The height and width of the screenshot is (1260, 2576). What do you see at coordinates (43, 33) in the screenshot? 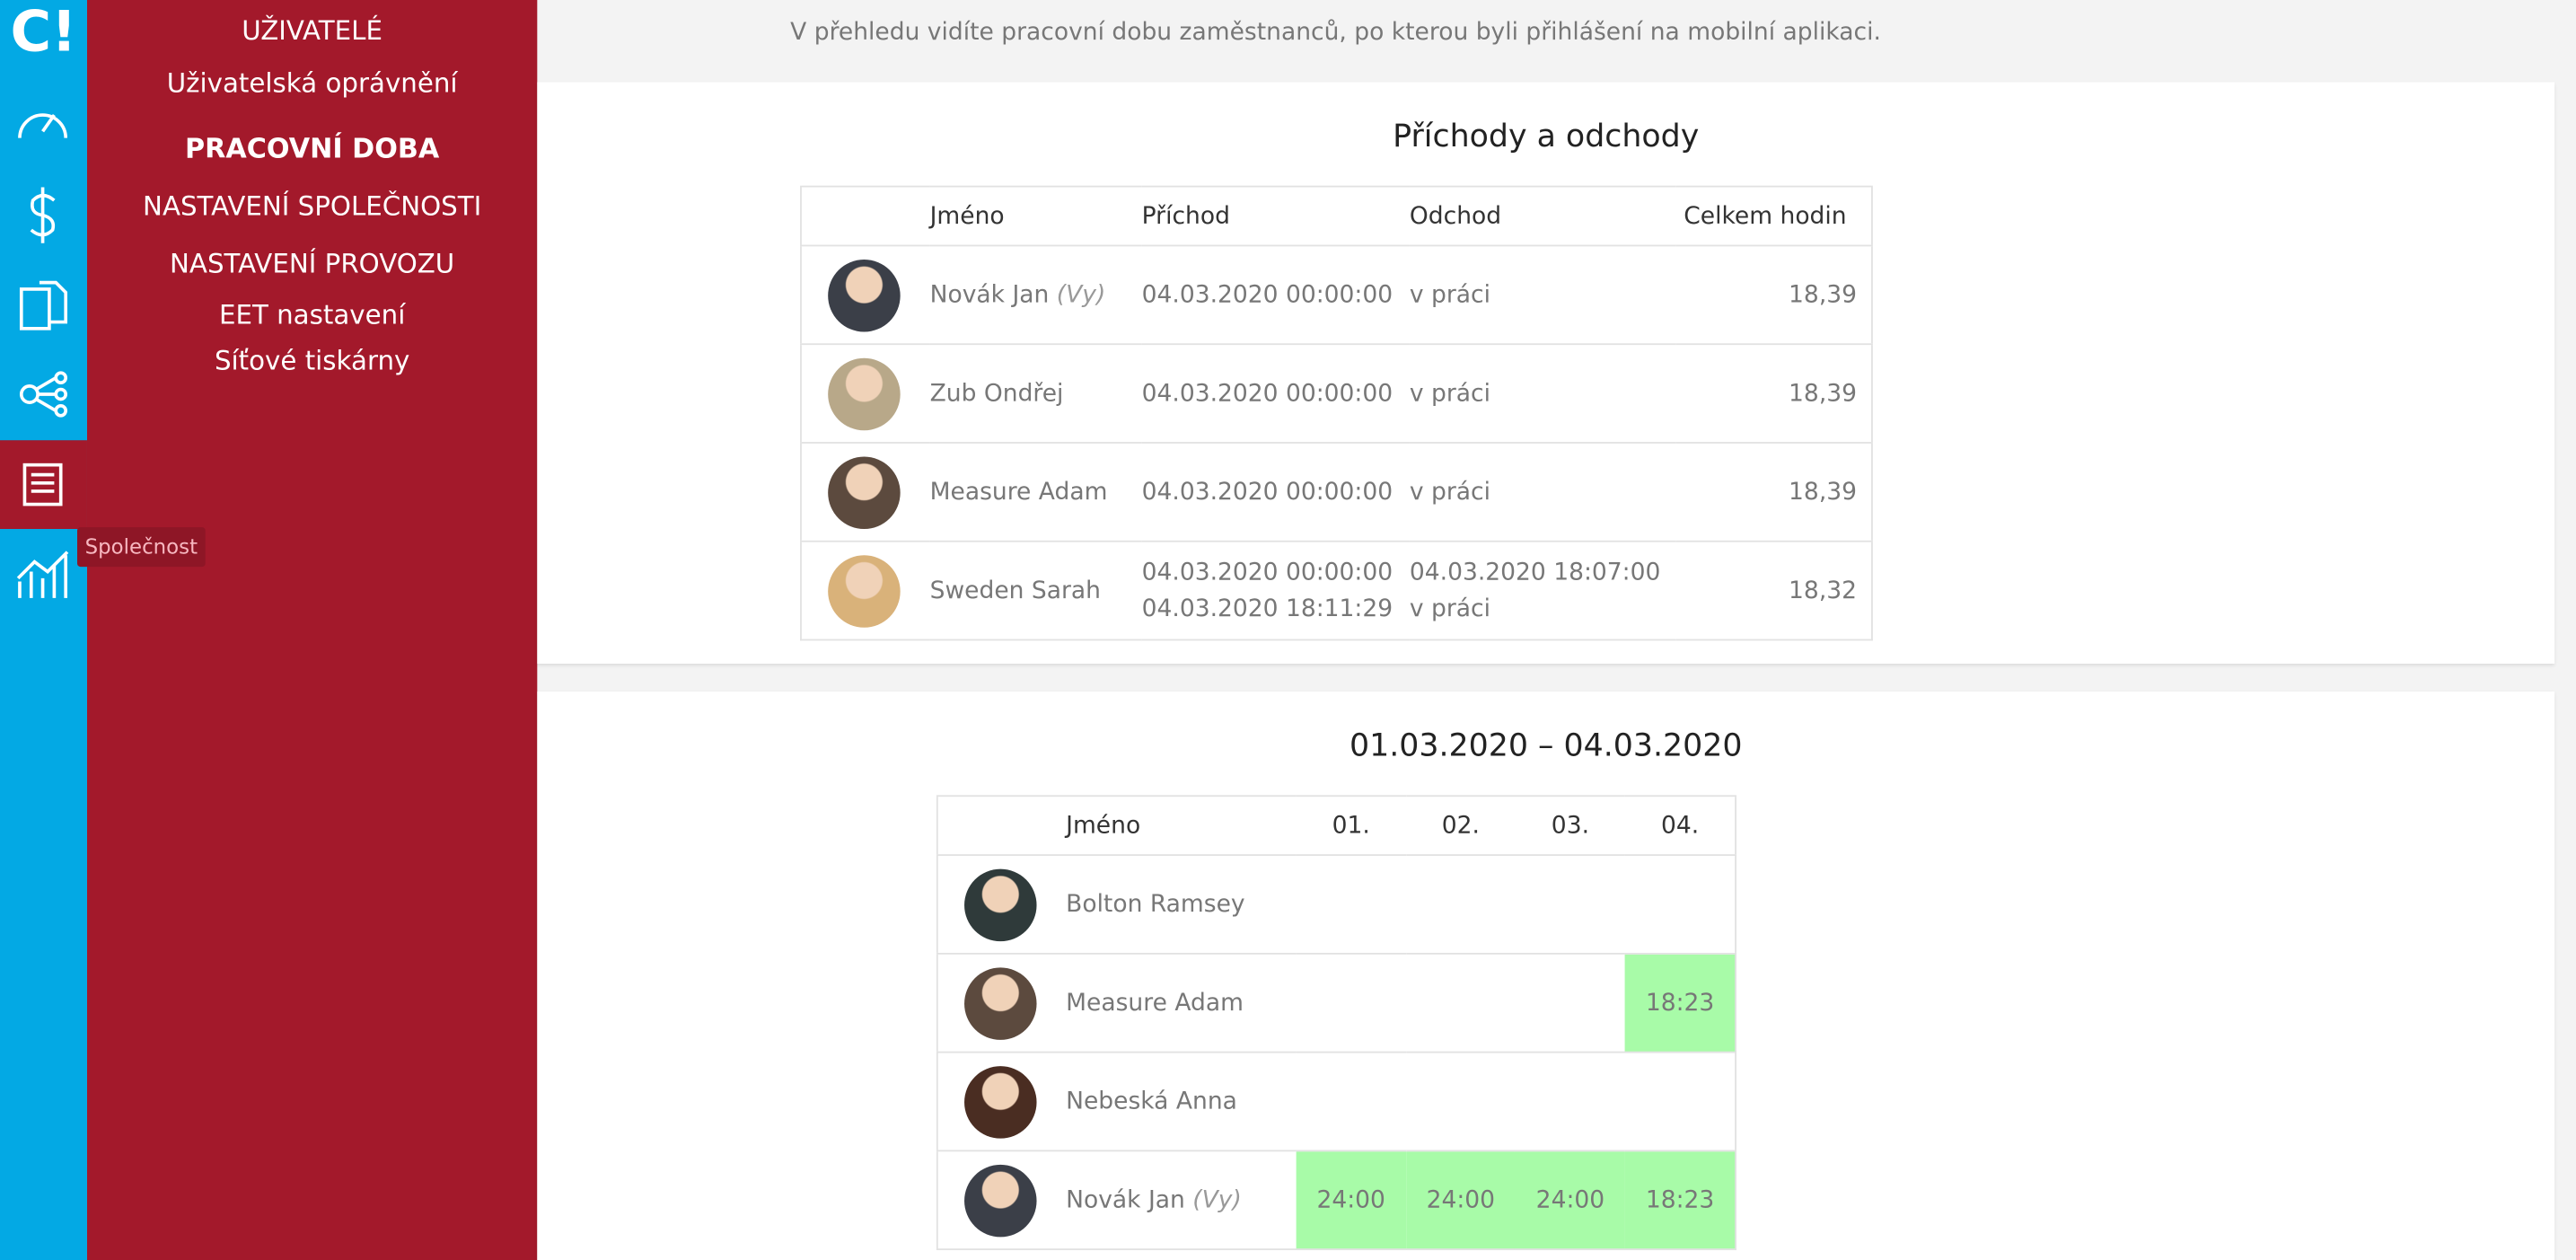
I see `logo: C!` at bounding box center [43, 33].